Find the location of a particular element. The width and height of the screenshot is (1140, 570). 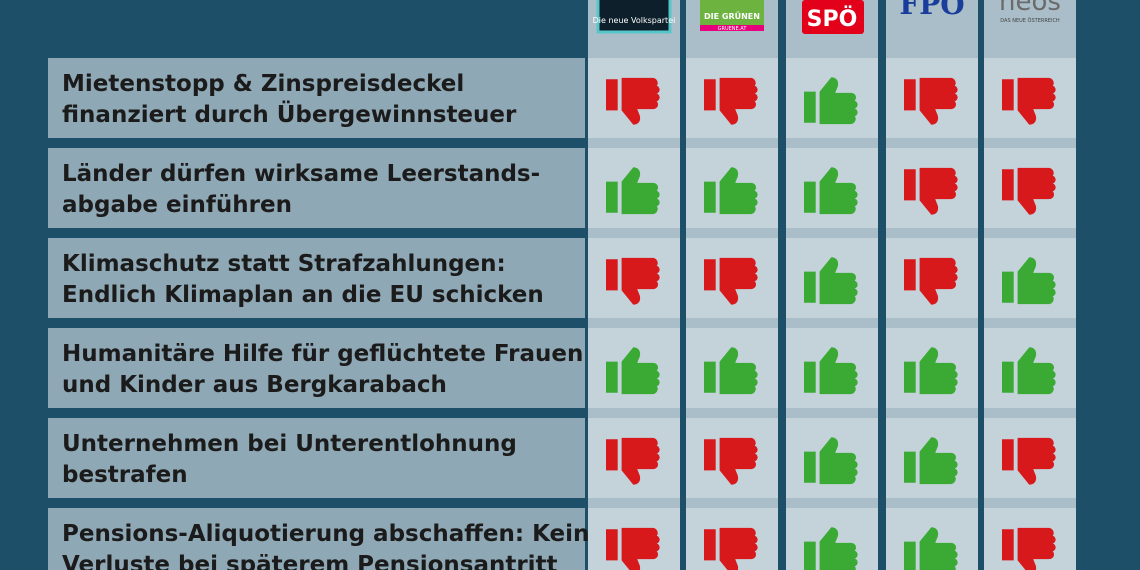

party-logo-sub: GRUENE.AT is located at coordinates (733, 29).